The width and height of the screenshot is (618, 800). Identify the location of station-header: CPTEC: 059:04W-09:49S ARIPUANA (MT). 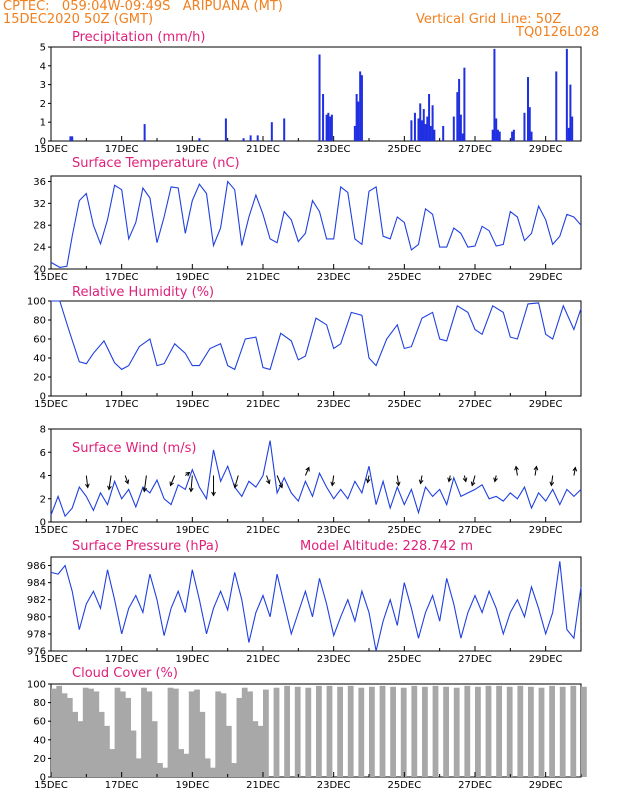
(143, 7).